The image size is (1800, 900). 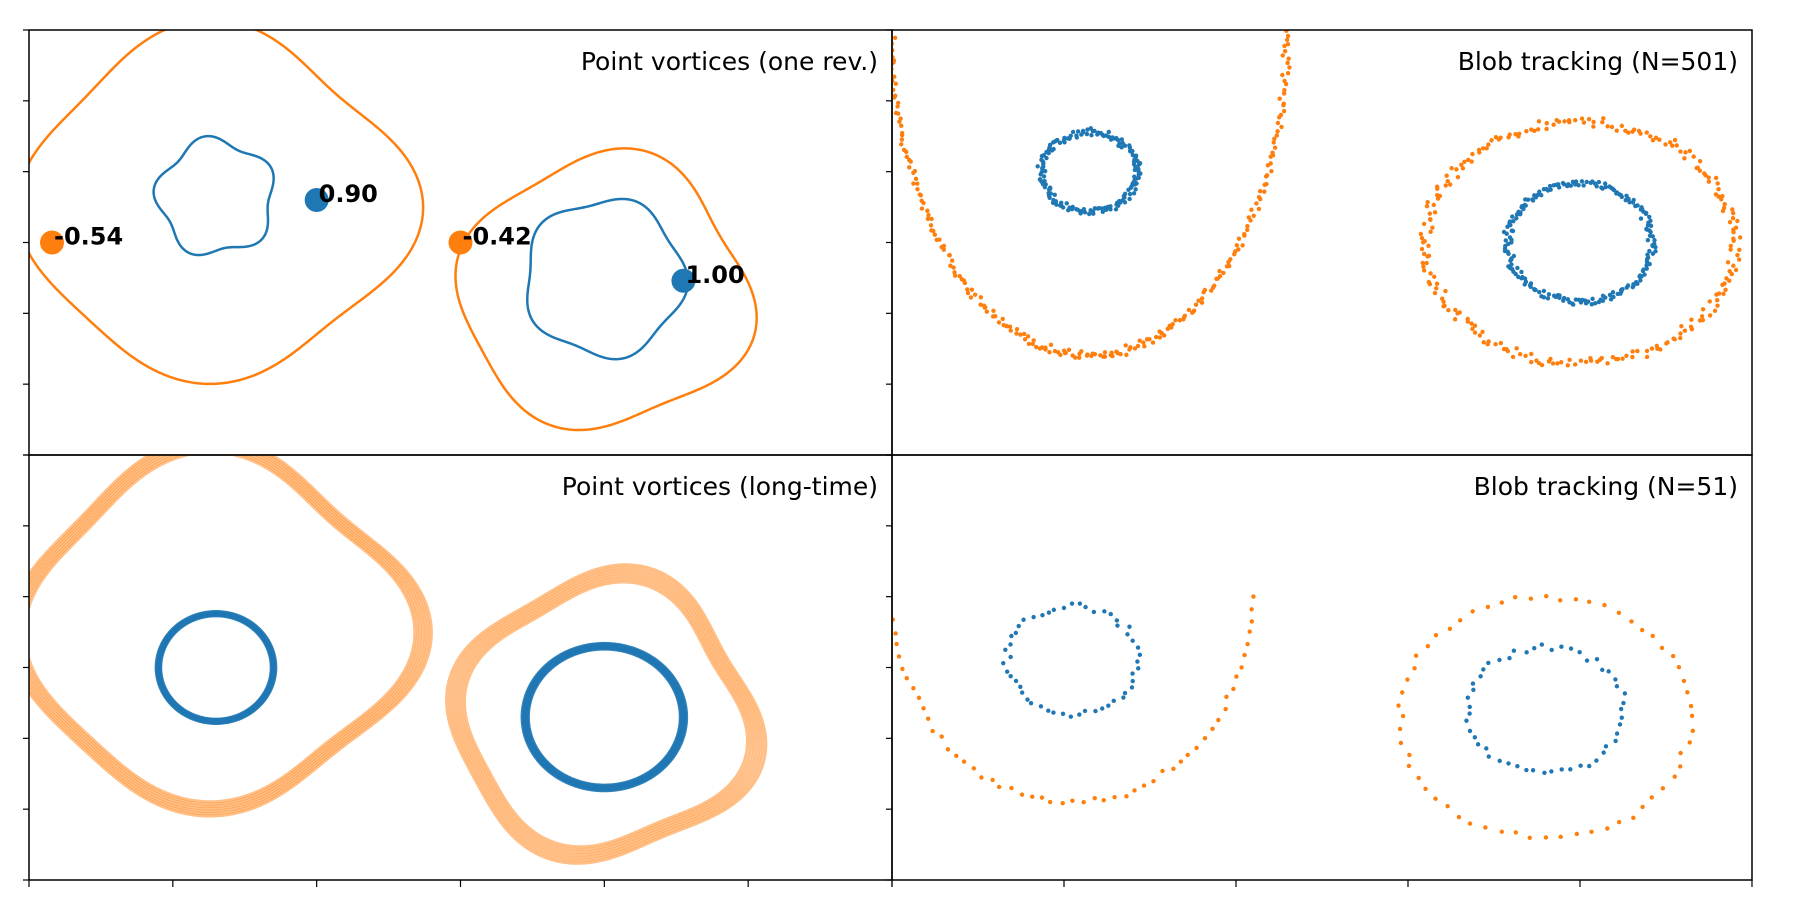 I want to click on vortex-marker-blue, so click(x=316, y=200).